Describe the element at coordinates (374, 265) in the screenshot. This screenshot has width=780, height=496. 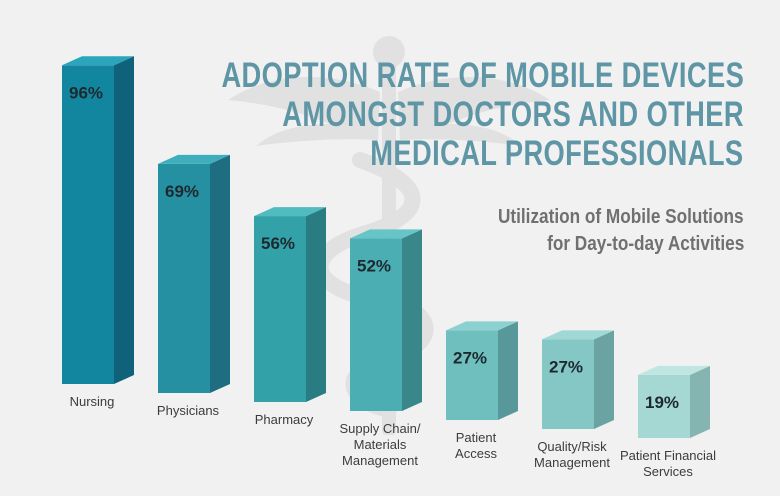
I see `bar-value-label: 52%` at that location.